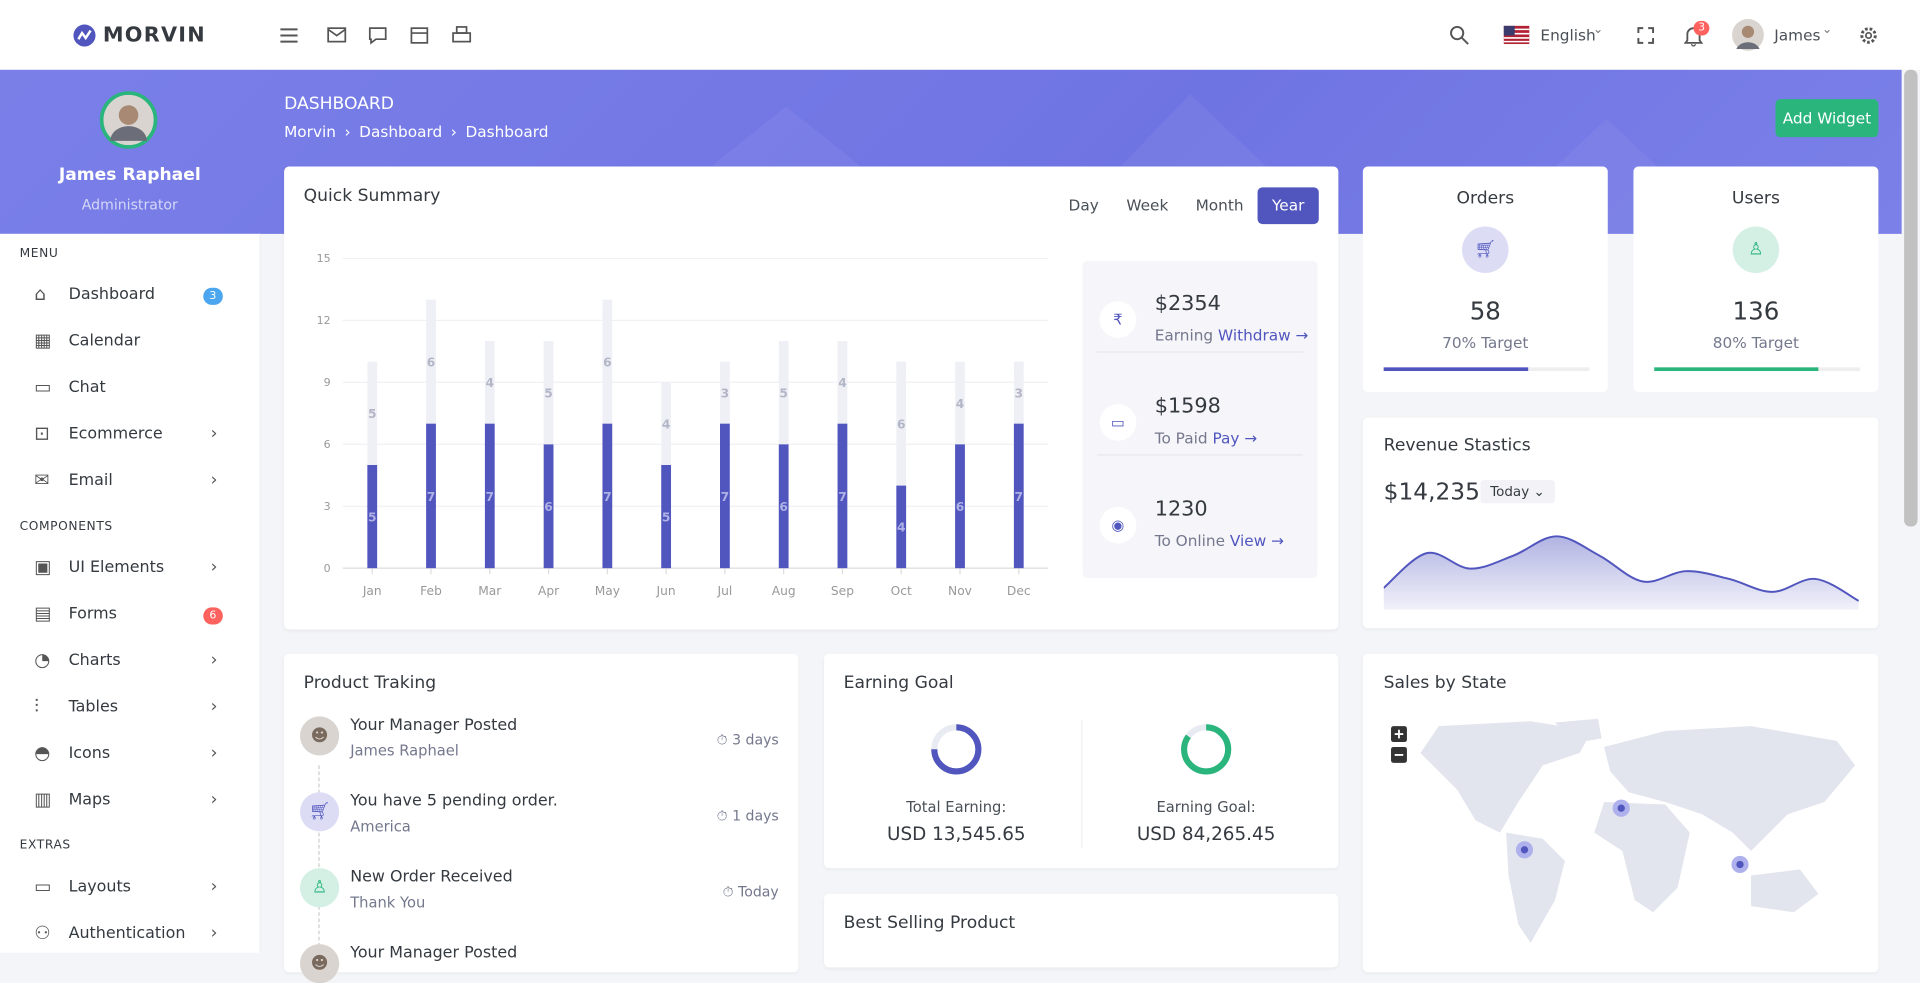 This screenshot has width=1920, height=983. Describe the element at coordinates (116, 567) in the screenshot. I see `menu-item: UI Elements` at that location.